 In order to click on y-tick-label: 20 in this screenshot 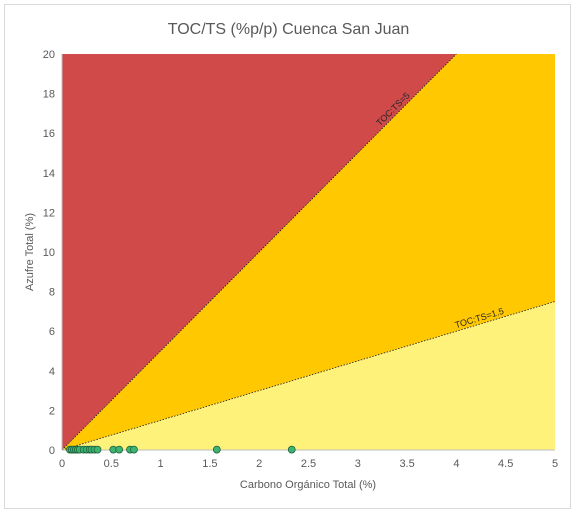, I will do `click(49, 55)`.